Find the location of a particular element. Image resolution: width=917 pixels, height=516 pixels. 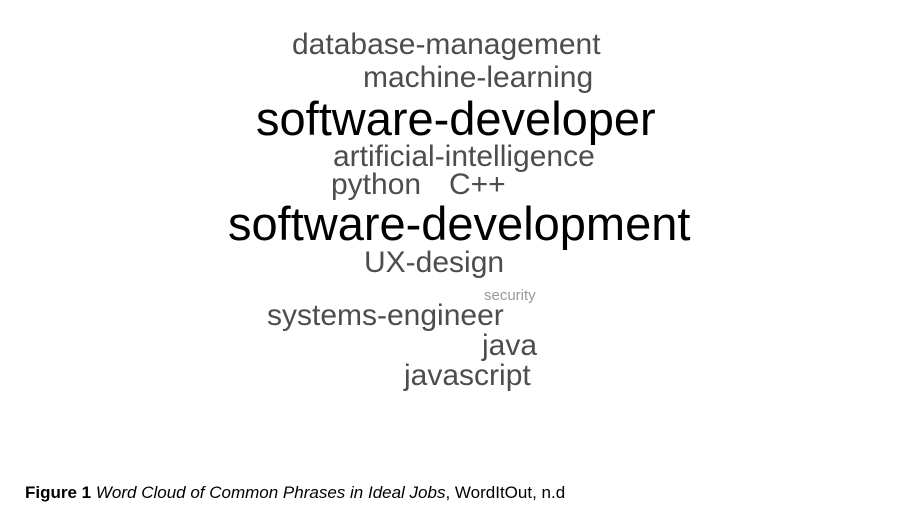

word-cpp: C++ is located at coordinates (477, 184).